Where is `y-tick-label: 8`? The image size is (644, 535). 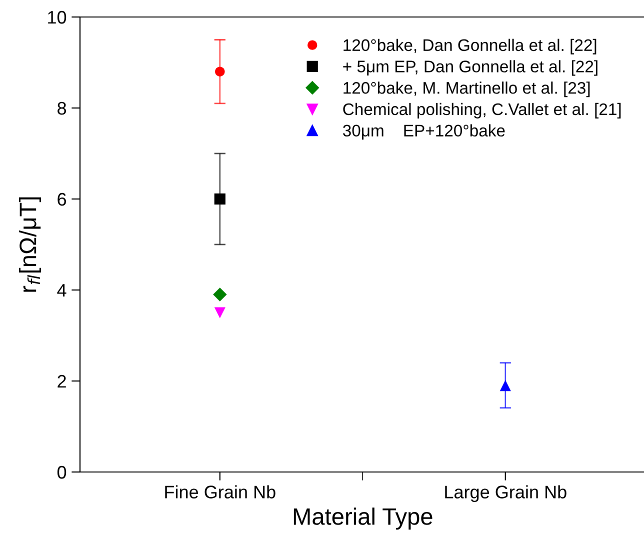 y-tick-label: 8 is located at coordinates (62, 108).